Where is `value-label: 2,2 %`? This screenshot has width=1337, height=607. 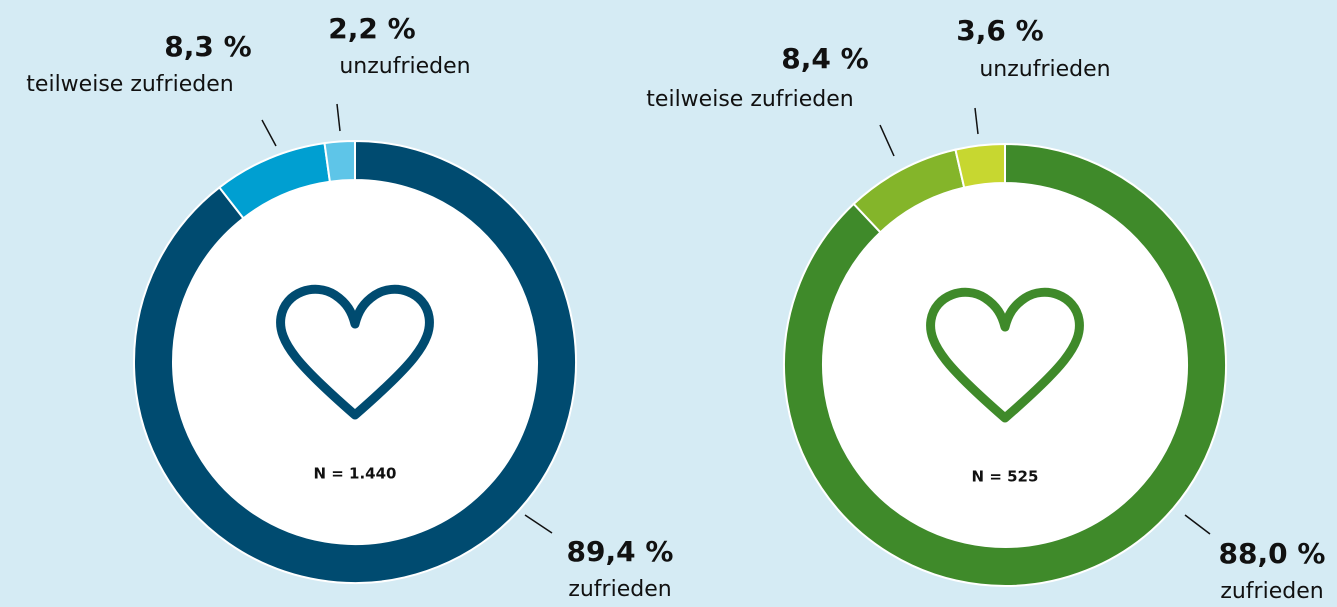
value-label: 2,2 % is located at coordinates (371, 28).